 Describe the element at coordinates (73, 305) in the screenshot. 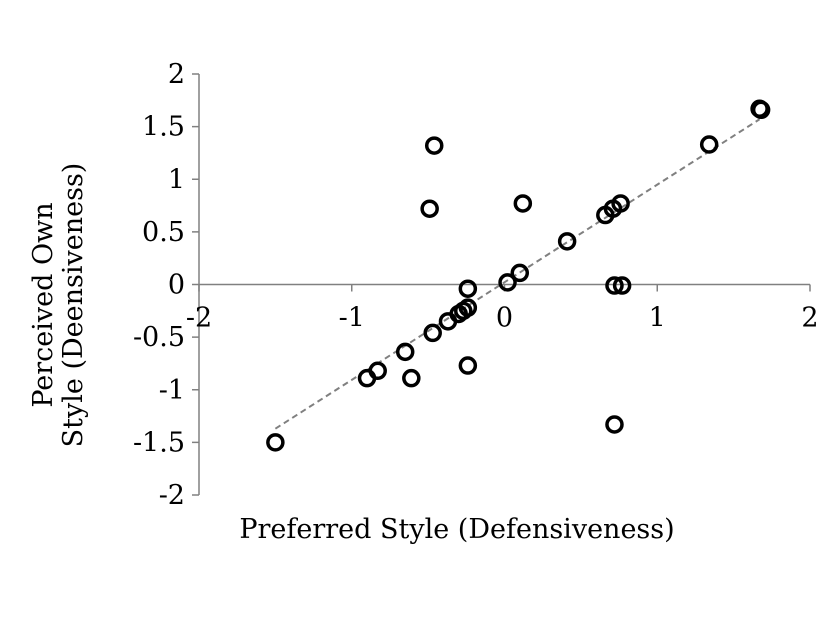

I see `y-axis-title-line-2: Style (Deensiveness)` at that location.